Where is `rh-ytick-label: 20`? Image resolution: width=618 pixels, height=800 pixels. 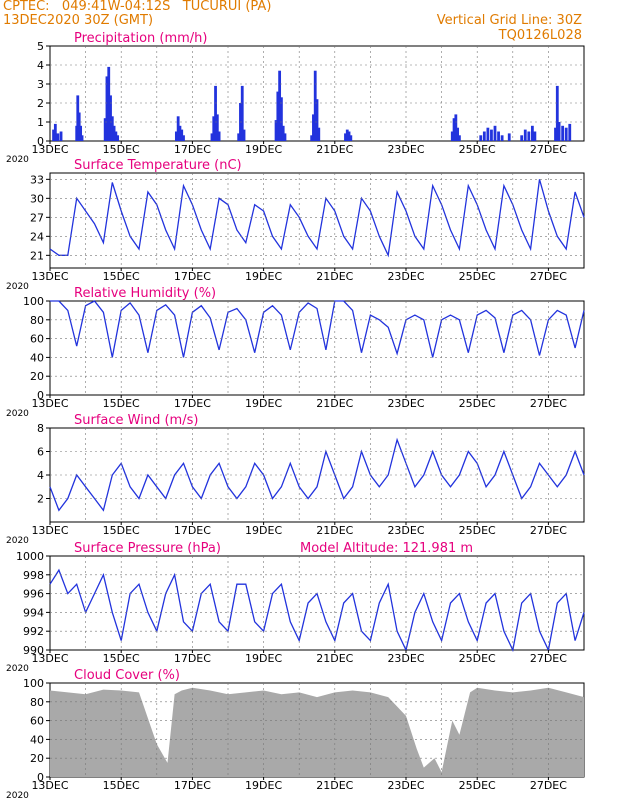 rh-ytick-label: 20 is located at coordinates (37, 376).